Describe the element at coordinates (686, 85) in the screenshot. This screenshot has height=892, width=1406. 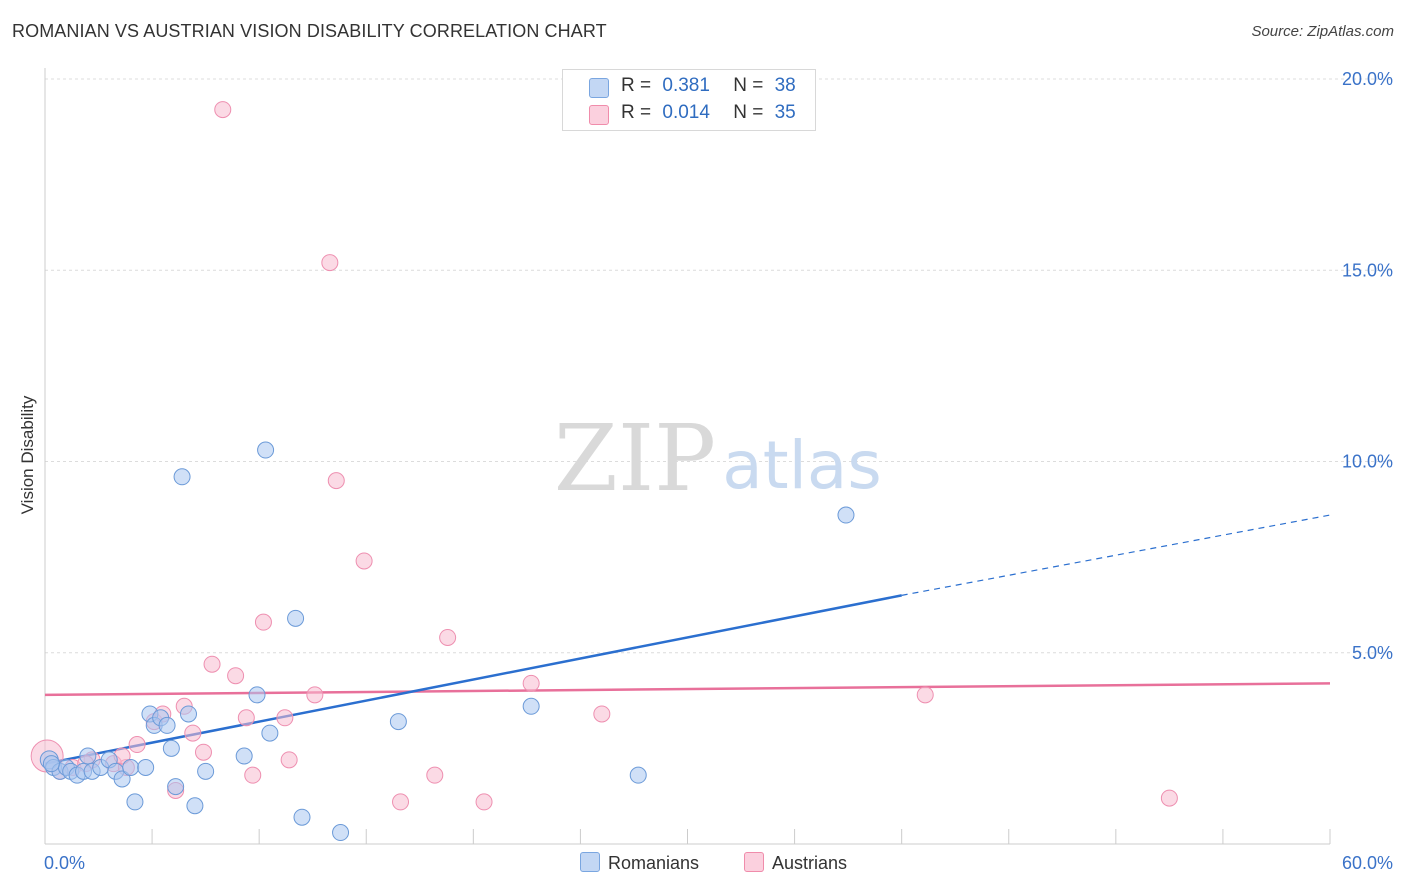
I see `legend-r-value-romanians: 0.381` at that location.